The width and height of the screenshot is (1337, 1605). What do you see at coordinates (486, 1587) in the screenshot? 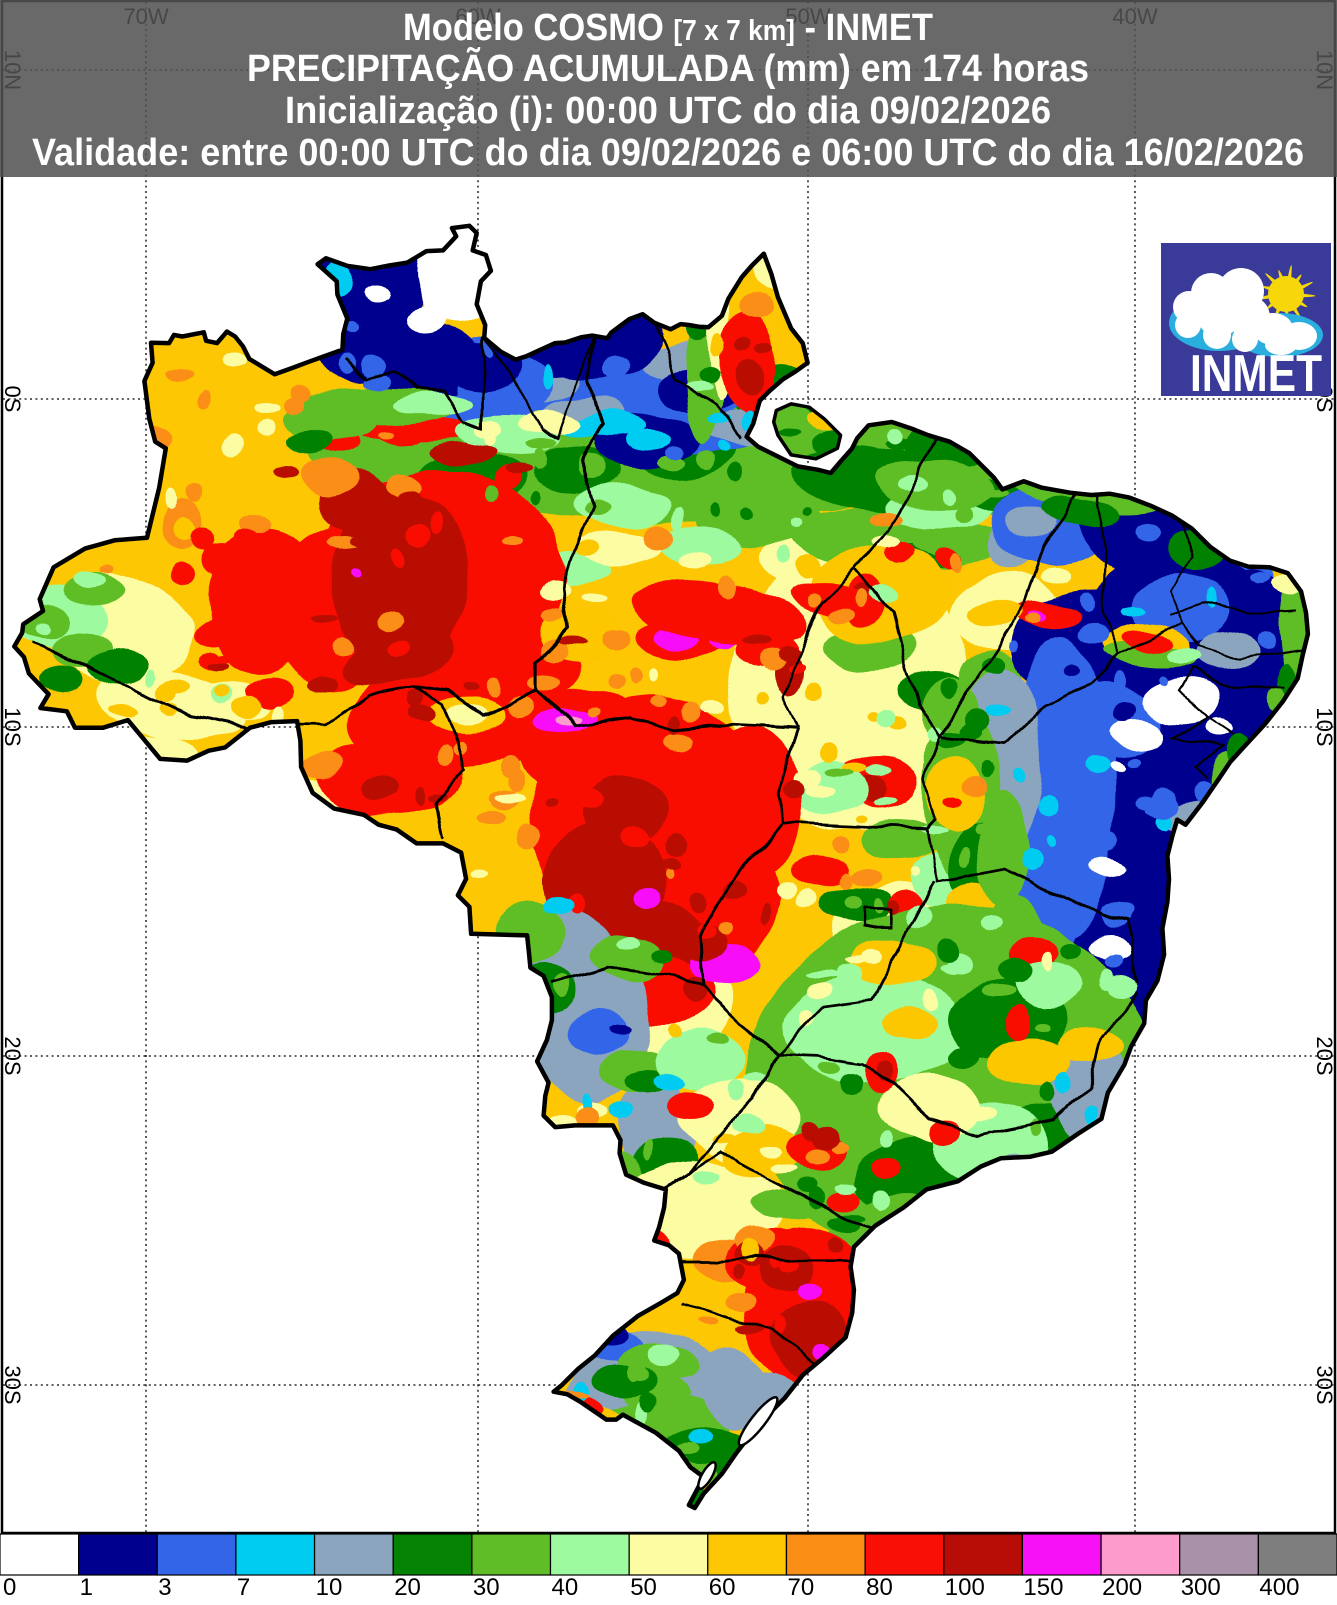
I see `svg-text: 30` at bounding box center [486, 1587].